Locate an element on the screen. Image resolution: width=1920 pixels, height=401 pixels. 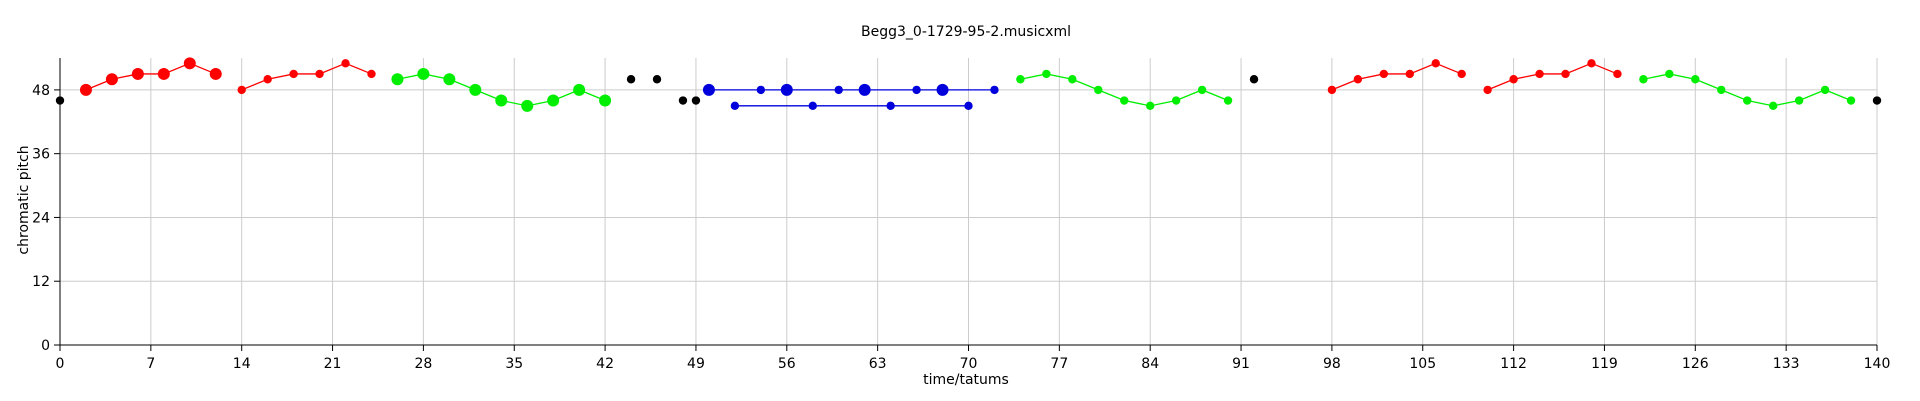
x-tick-label: 126 is located at coordinates (1695, 364).